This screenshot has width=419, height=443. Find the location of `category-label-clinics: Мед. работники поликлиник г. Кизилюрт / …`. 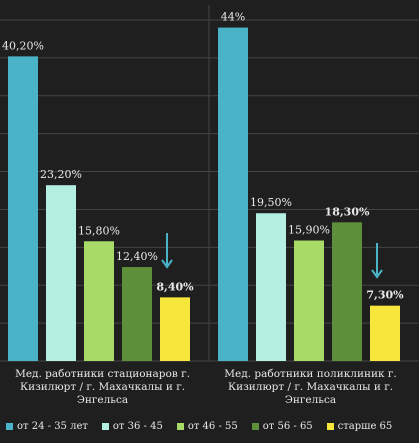

category-label-clinics: Мед. работники поликлиник г. Кизилюрт / … is located at coordinates (310, 387).